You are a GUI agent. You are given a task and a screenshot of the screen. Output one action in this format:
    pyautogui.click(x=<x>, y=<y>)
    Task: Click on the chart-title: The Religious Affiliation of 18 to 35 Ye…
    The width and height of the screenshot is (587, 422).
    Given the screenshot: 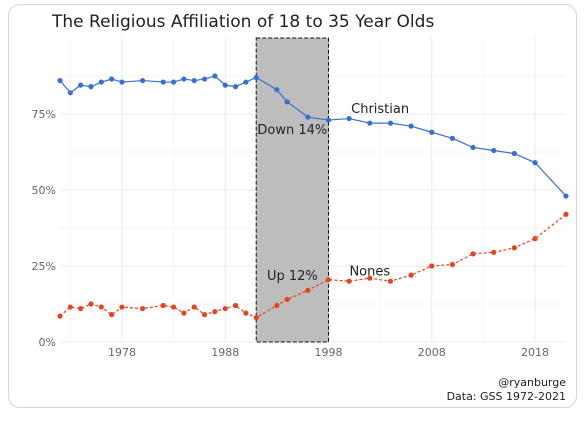 What is the action you would take?
    pyautogui.click(x=242, y=22)
    